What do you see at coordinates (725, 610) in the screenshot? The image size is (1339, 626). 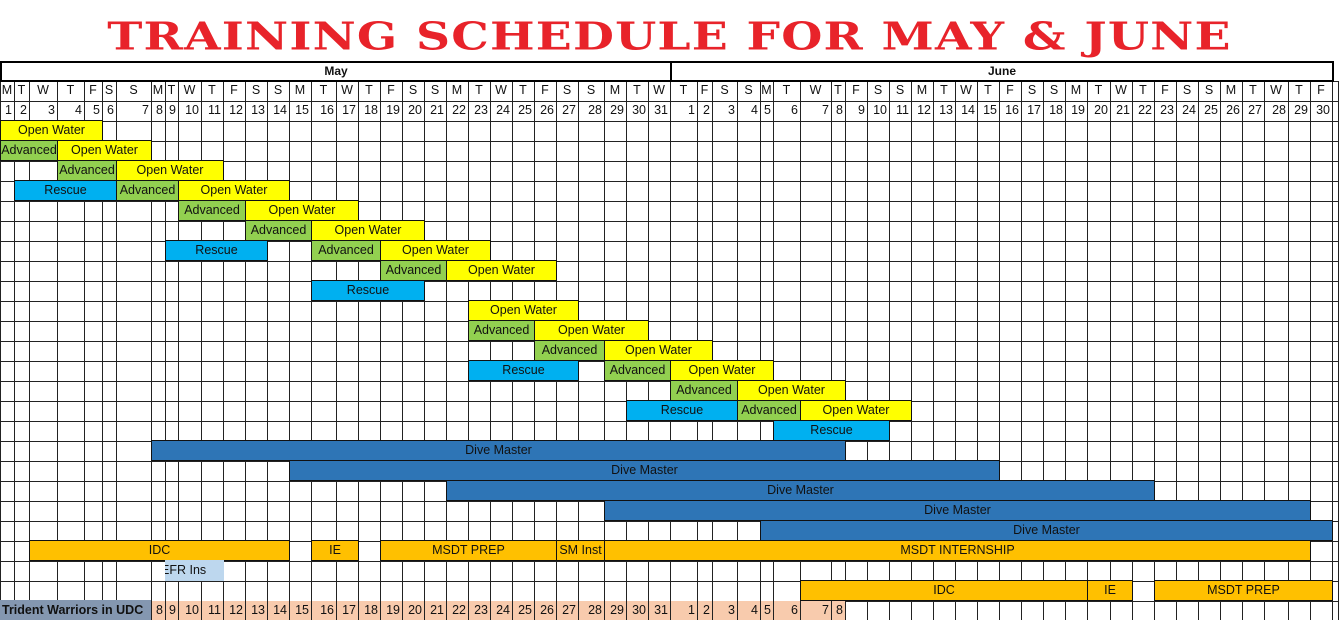 I see `trident-day-cell: 3` at bounding box center [725, 610].